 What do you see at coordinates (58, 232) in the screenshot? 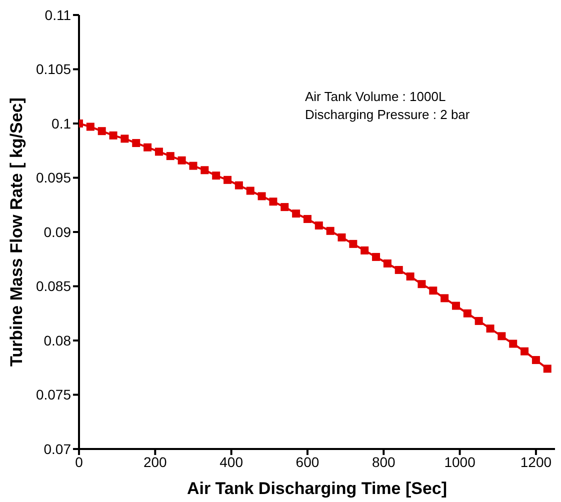
I see `y-tick-label: 0.09` at bounding box center [58, 232].